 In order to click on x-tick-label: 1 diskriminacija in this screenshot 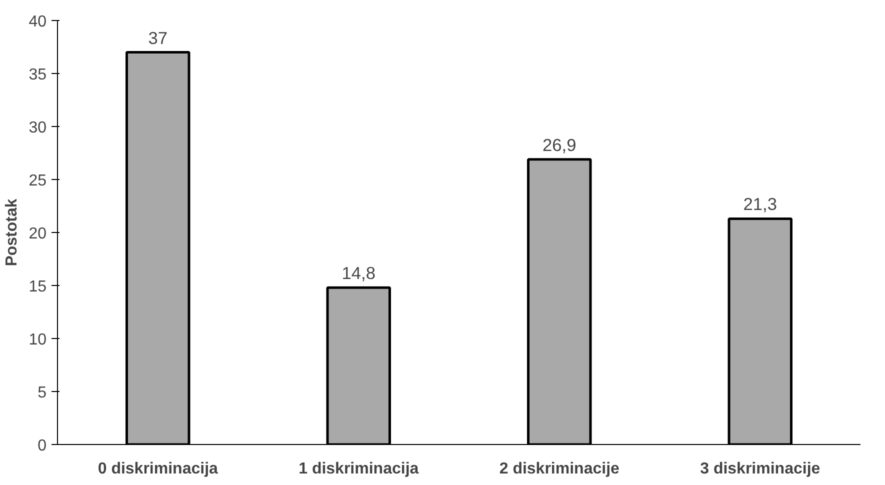, I will do `click(358, 469)`.